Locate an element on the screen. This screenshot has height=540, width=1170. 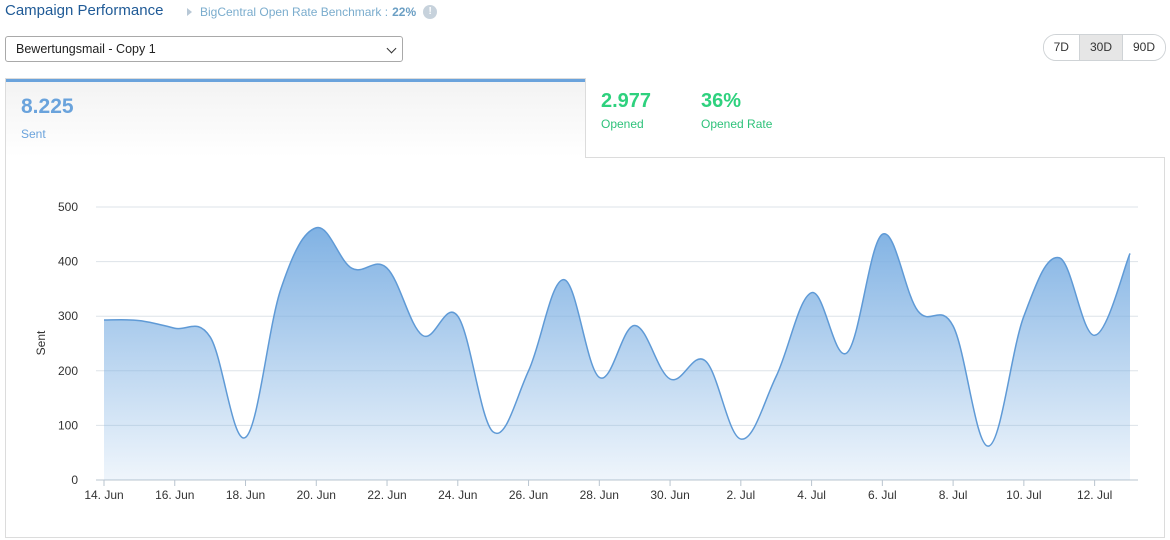
y-tick-label: 300 is located at coordinates (68, 316).